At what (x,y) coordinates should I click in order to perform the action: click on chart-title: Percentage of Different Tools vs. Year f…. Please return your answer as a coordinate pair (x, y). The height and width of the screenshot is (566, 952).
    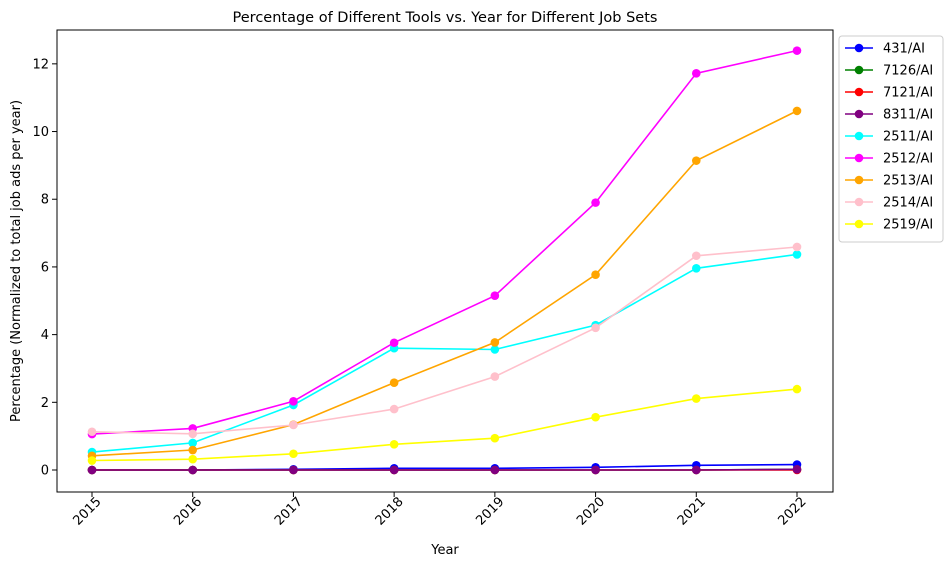
    Looking at the image, I should click on (445, 18).